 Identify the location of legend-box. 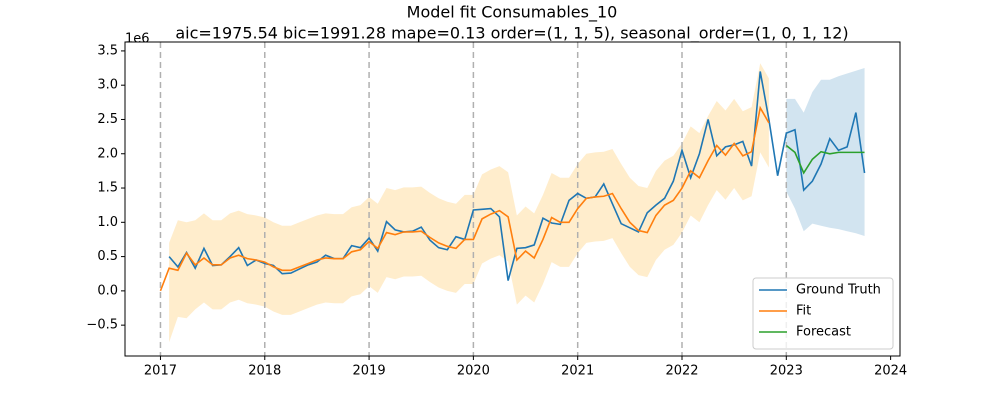
(823, 313).